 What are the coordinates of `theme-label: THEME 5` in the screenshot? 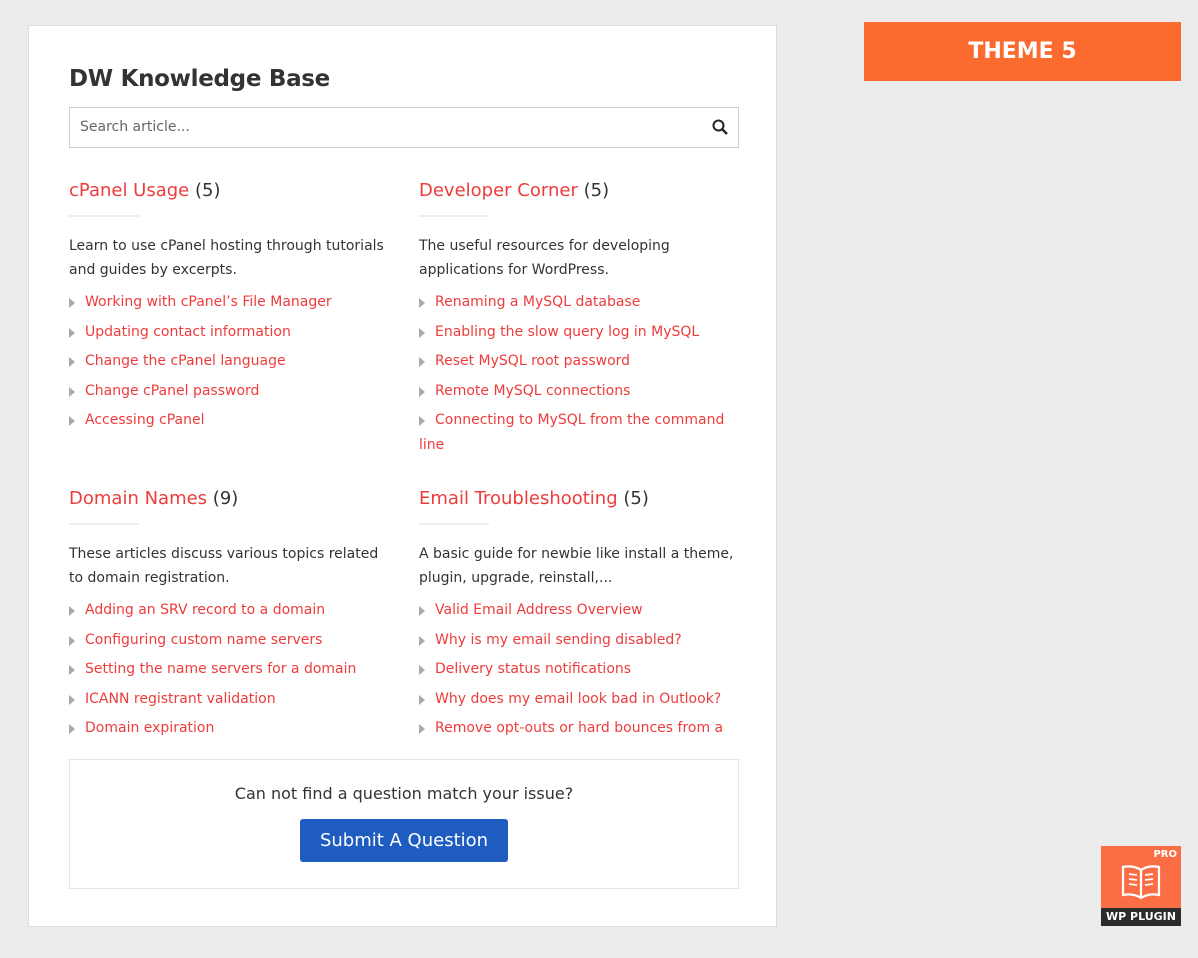 It's located at (1022, 51).